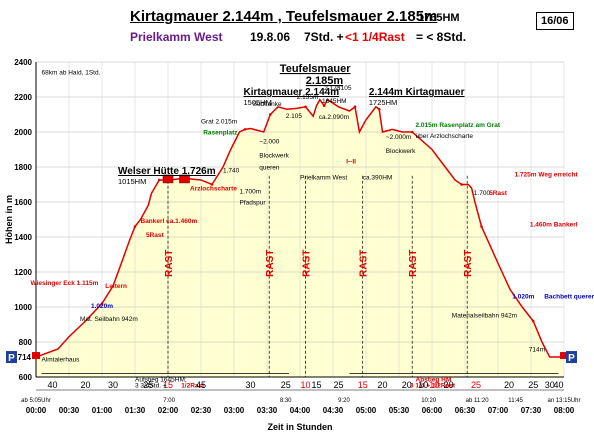 The height and width of the screenshot is (440, 594). Describe the element at coordinates (571, 357) in the screenshot. I see `parking-icon` at that location.